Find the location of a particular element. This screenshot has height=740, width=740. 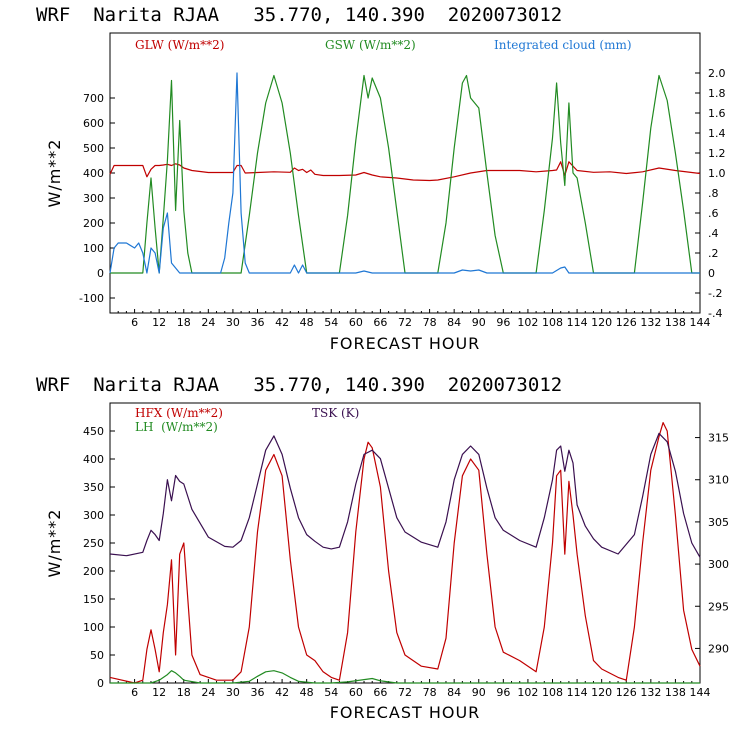

y2-tick-label: 295 is located at coordinates (718, 606).